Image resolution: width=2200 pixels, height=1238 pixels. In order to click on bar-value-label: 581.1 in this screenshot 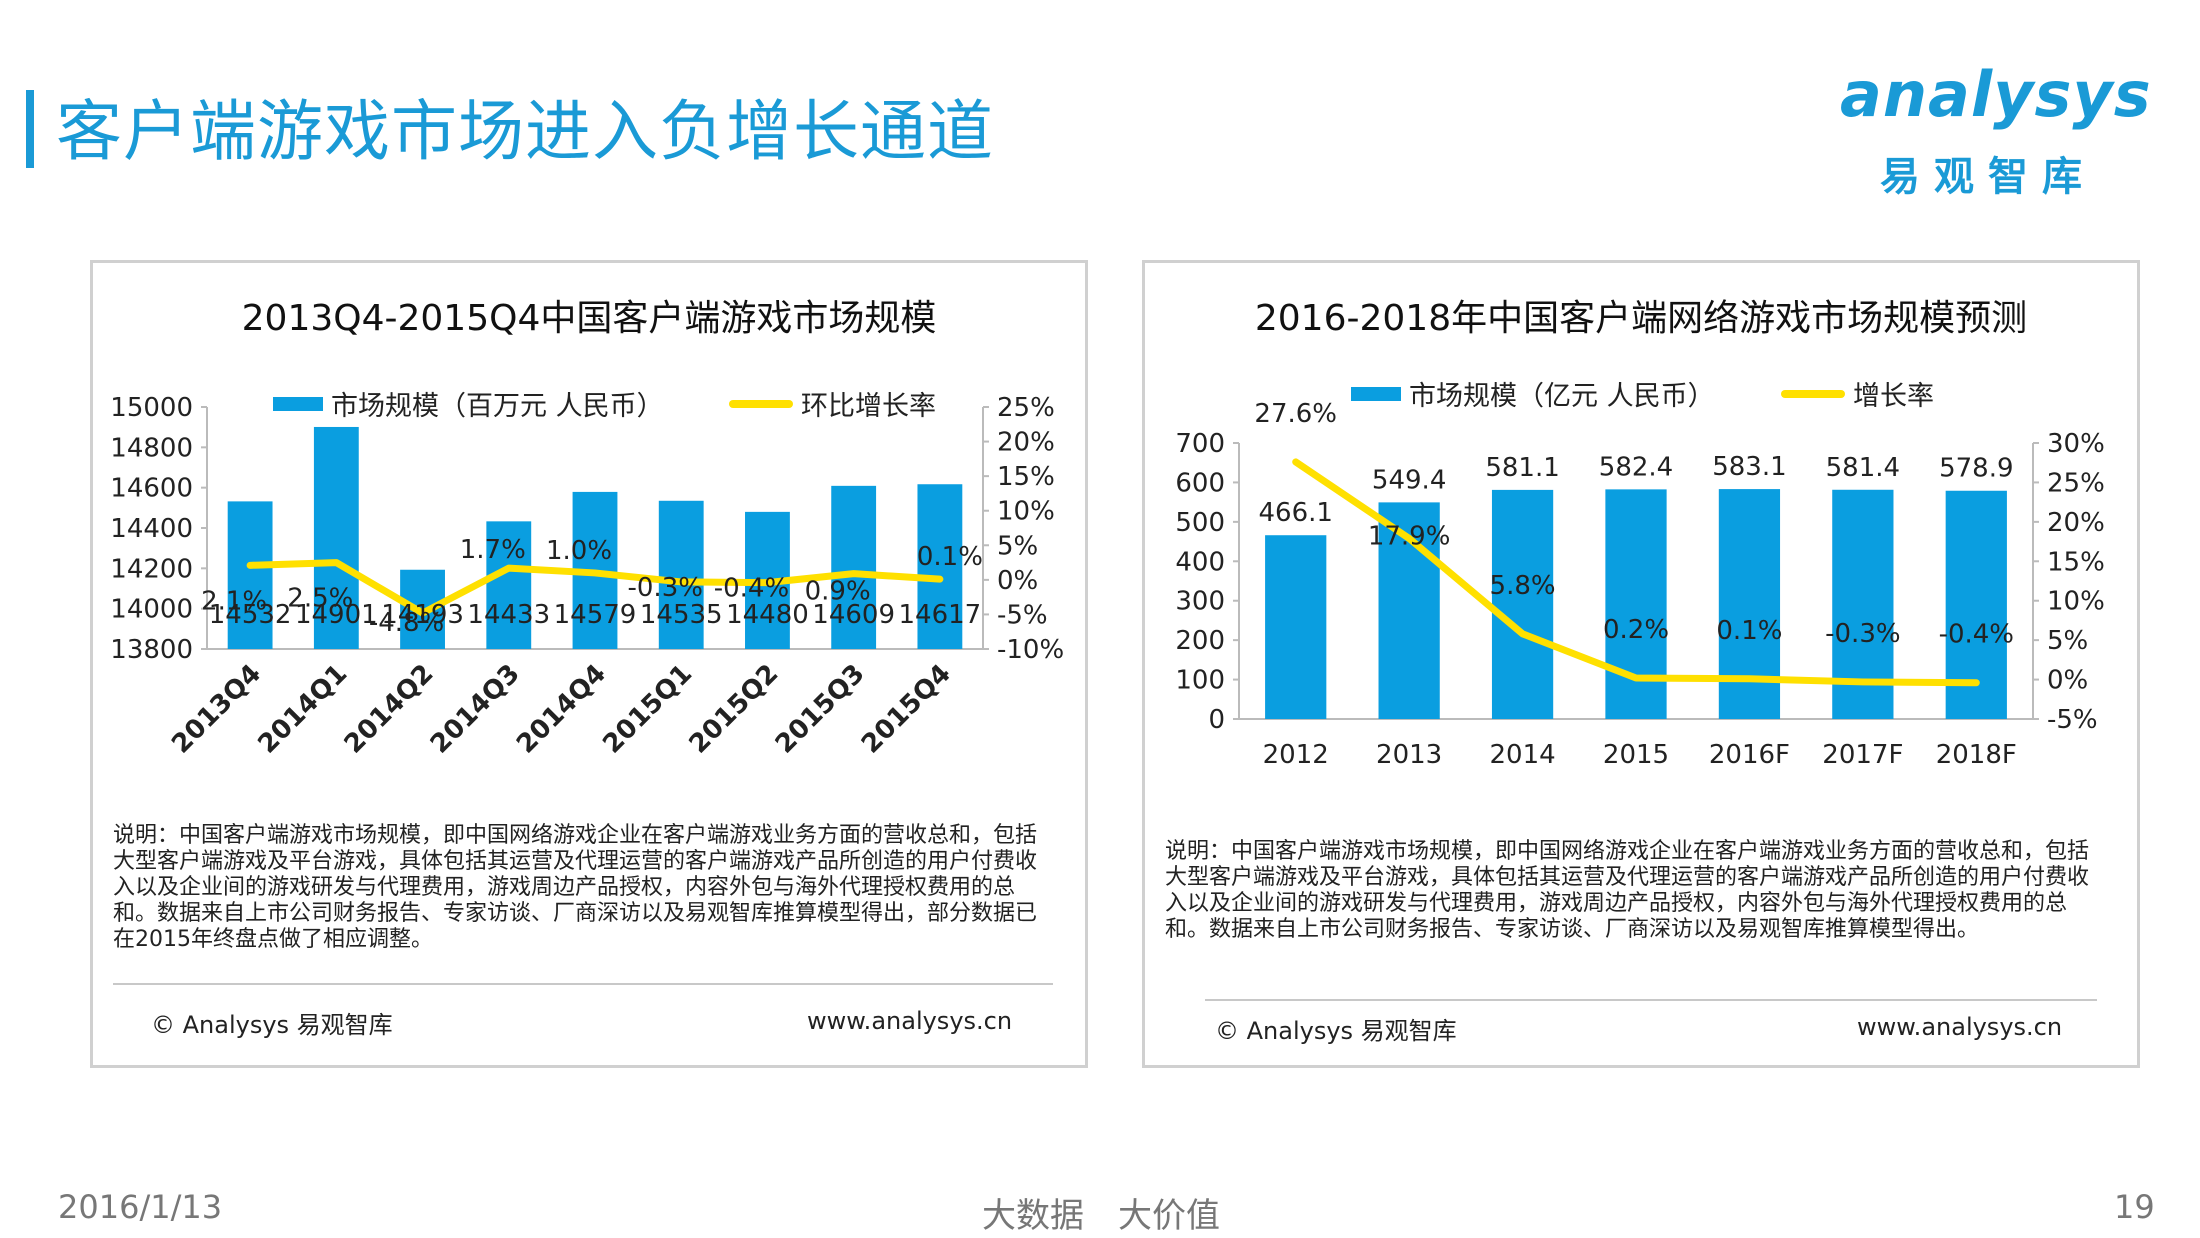, I will do `click(1522, 468)`.